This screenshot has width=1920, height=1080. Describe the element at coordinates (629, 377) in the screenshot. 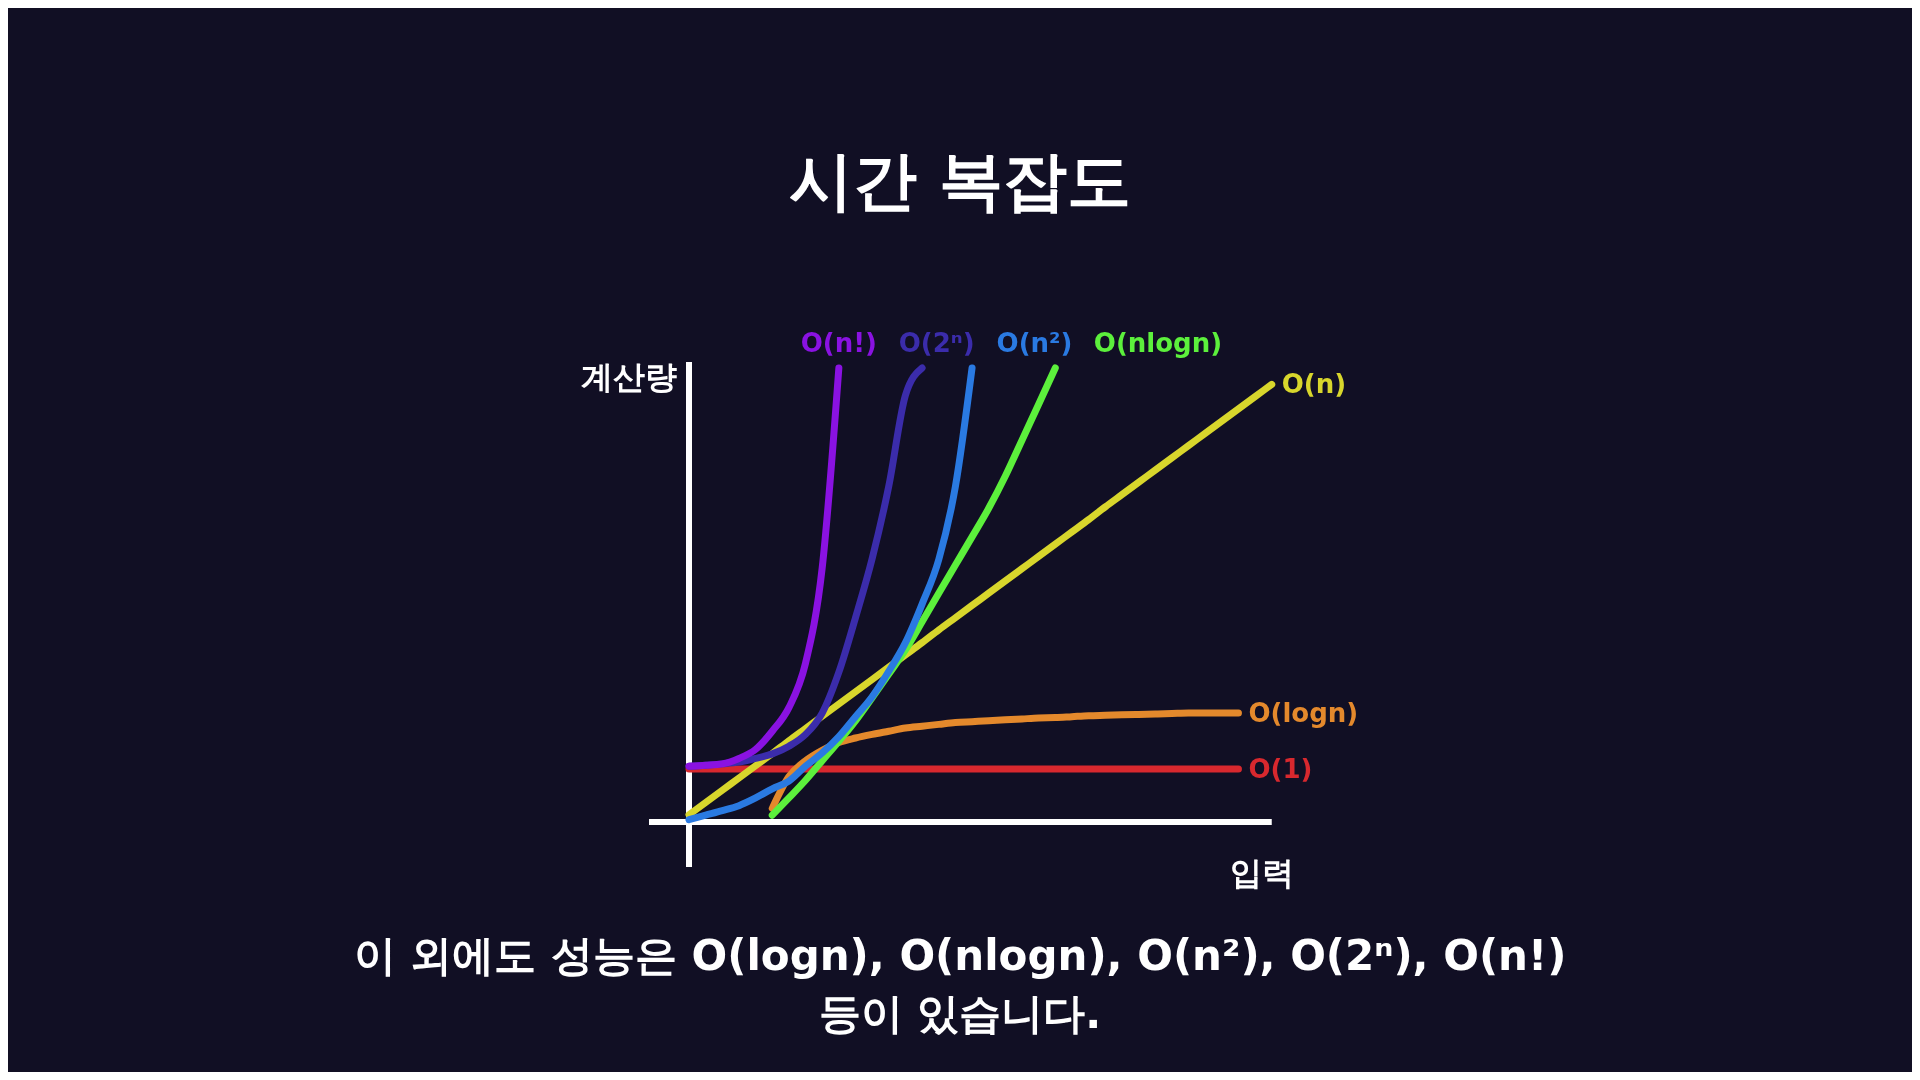

I see `y-axis-title: 계산량` at that location.